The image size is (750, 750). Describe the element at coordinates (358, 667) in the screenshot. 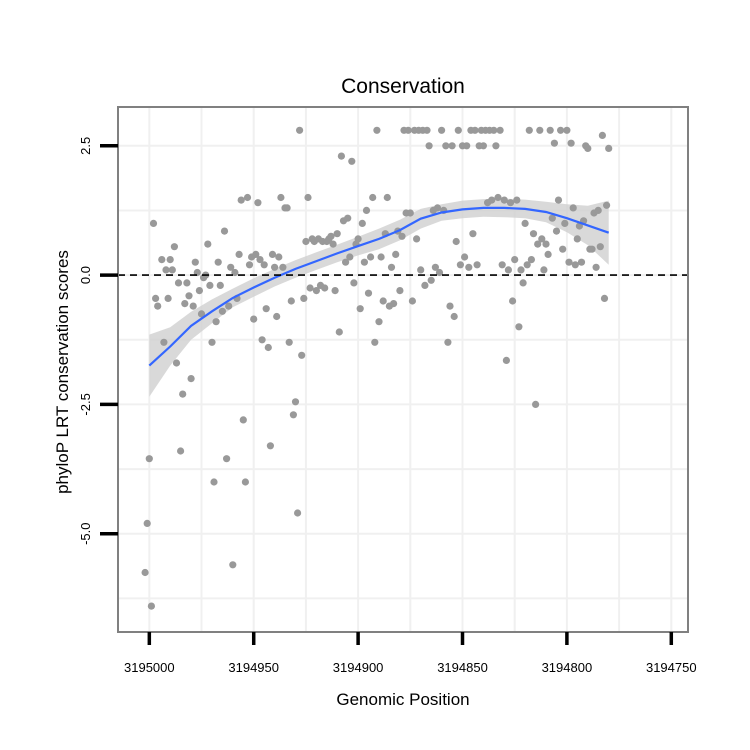

I see `x-tick-label: 3194900` at that location.